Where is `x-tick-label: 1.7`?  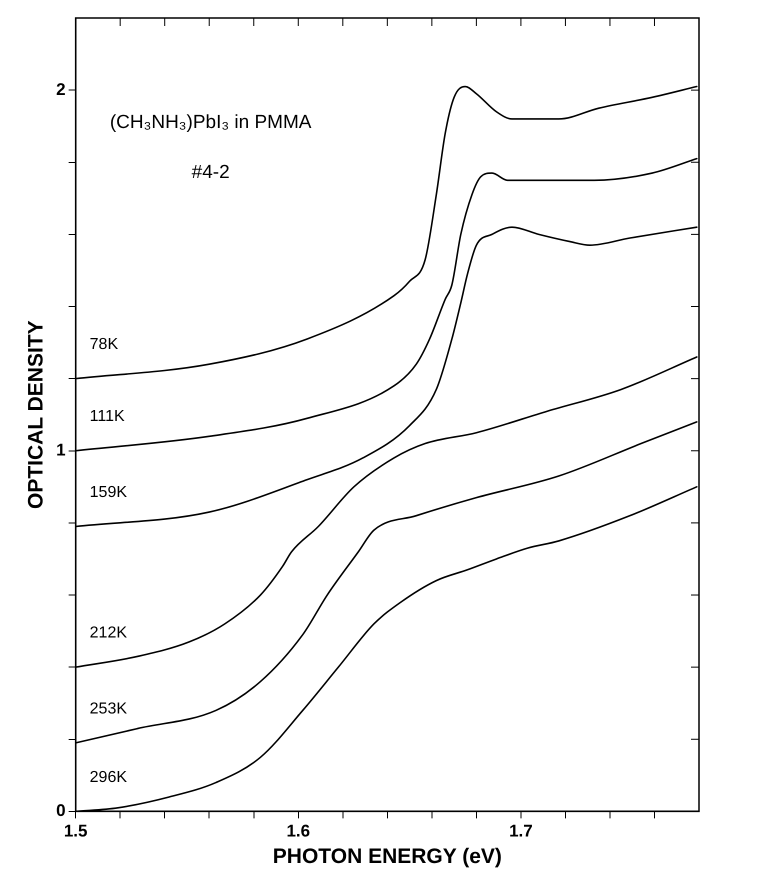 x-tick-label: 1.7 is located at coordinates (521, 830).